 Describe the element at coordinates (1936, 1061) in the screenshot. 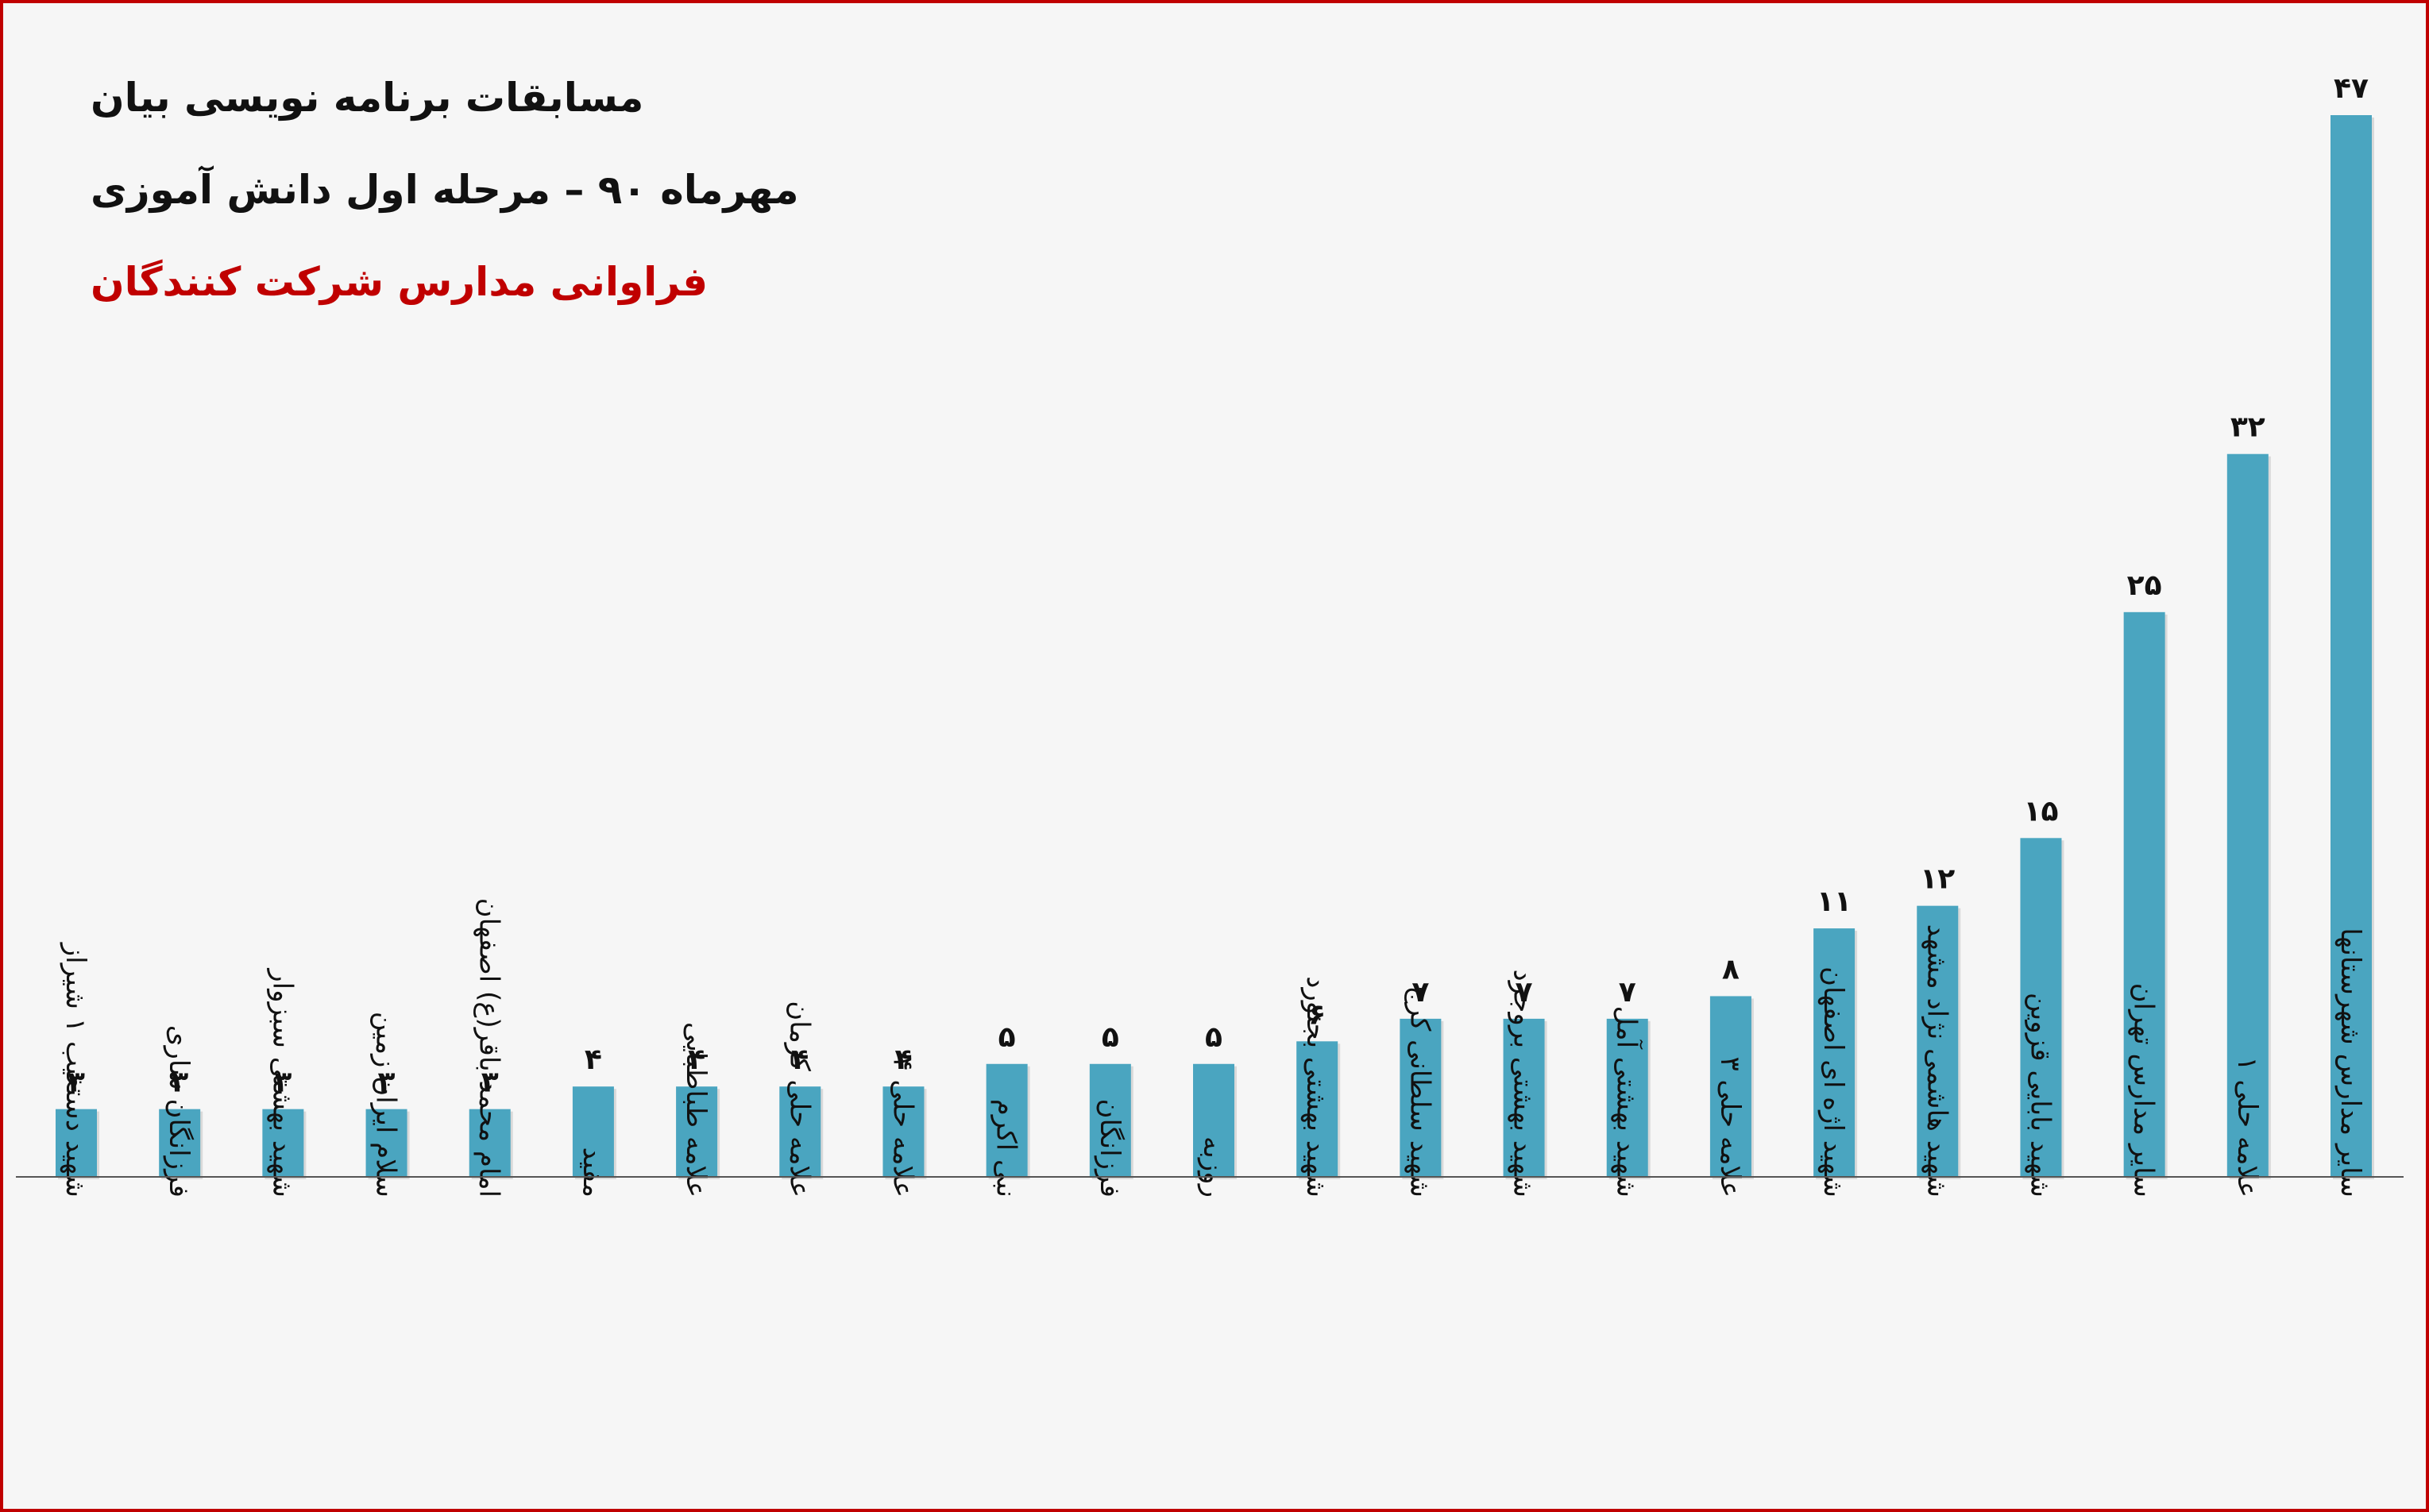

I see `category-label-19: شهید هاشمی نژاد مشهد` at that location.